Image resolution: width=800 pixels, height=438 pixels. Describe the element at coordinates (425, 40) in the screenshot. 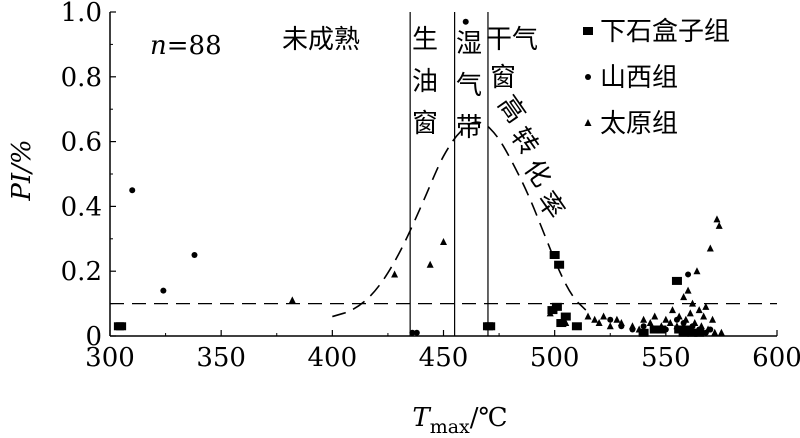

I see `zone-label-oil-window: 生` at that location.